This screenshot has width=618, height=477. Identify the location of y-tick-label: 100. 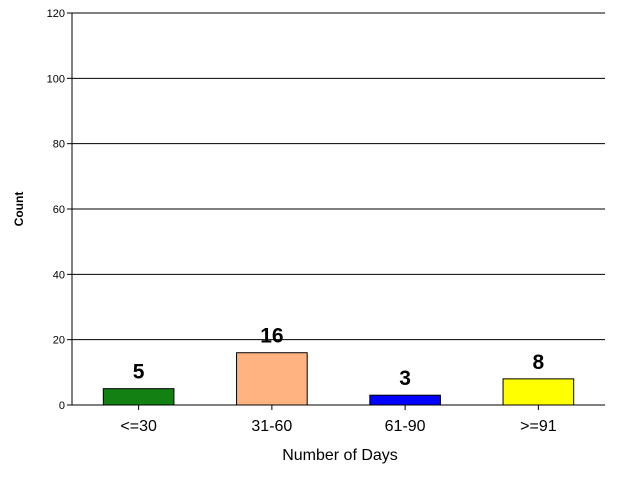
(56, 79).